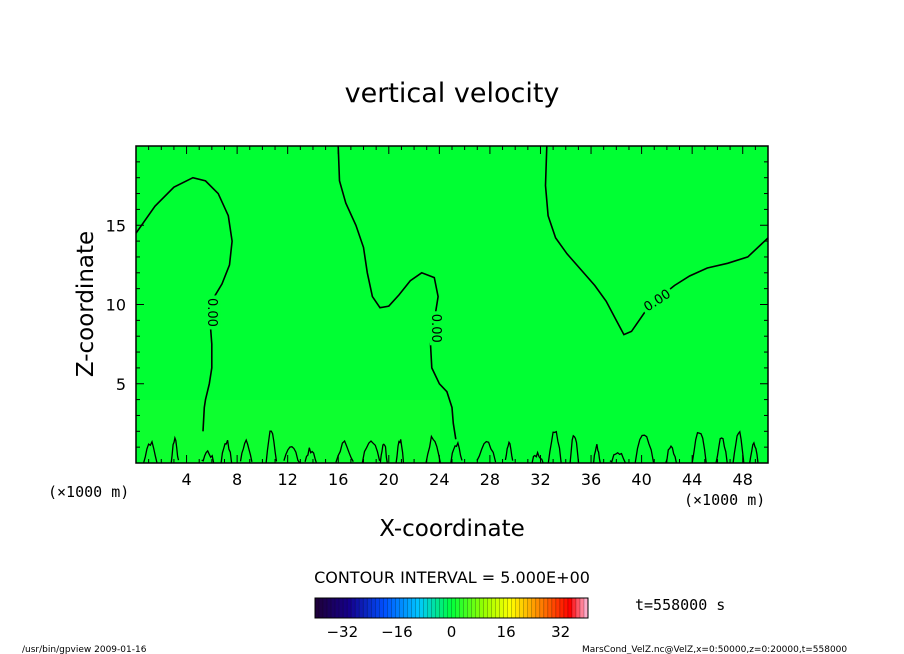 The height and width of the screenshot is (654, 904). Describe the element at coordinates (211, 312) in the screenshot. I see `contour-label: 0.00` at that location.